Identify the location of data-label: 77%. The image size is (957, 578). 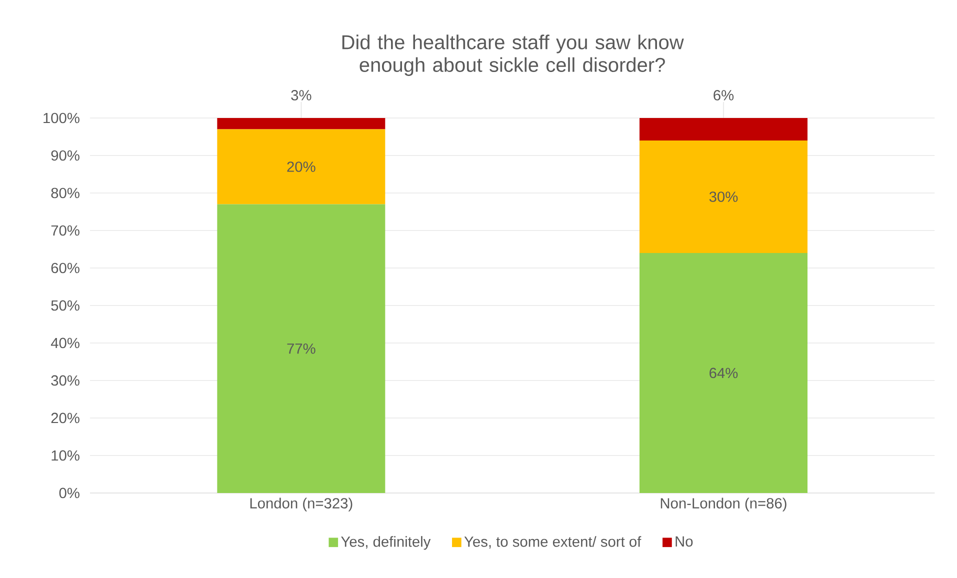
(301, 348).